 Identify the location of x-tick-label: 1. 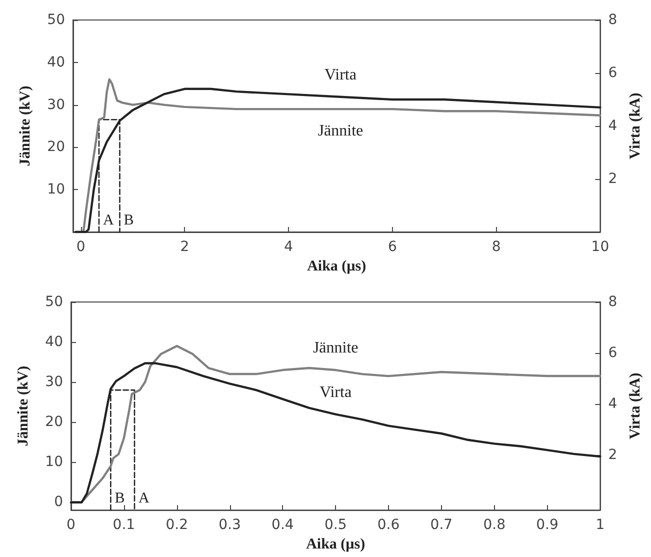
(600, 525).